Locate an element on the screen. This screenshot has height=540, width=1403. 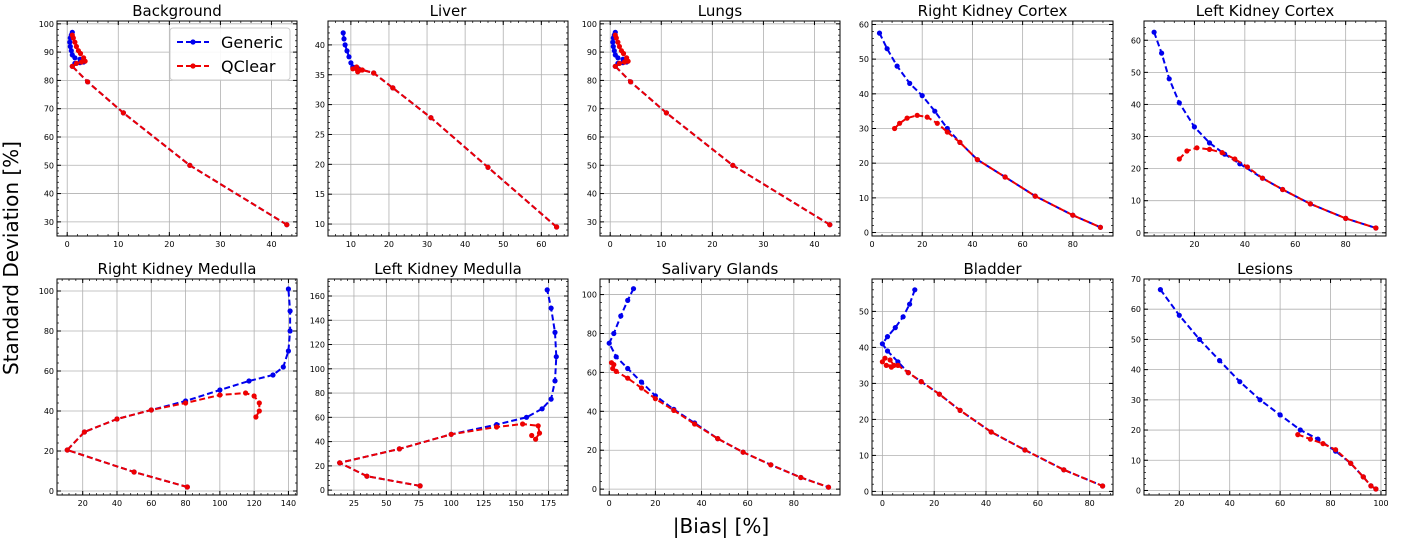
figure-ylabel: Standard Deviation [%] is located at coordinates (11, 258).